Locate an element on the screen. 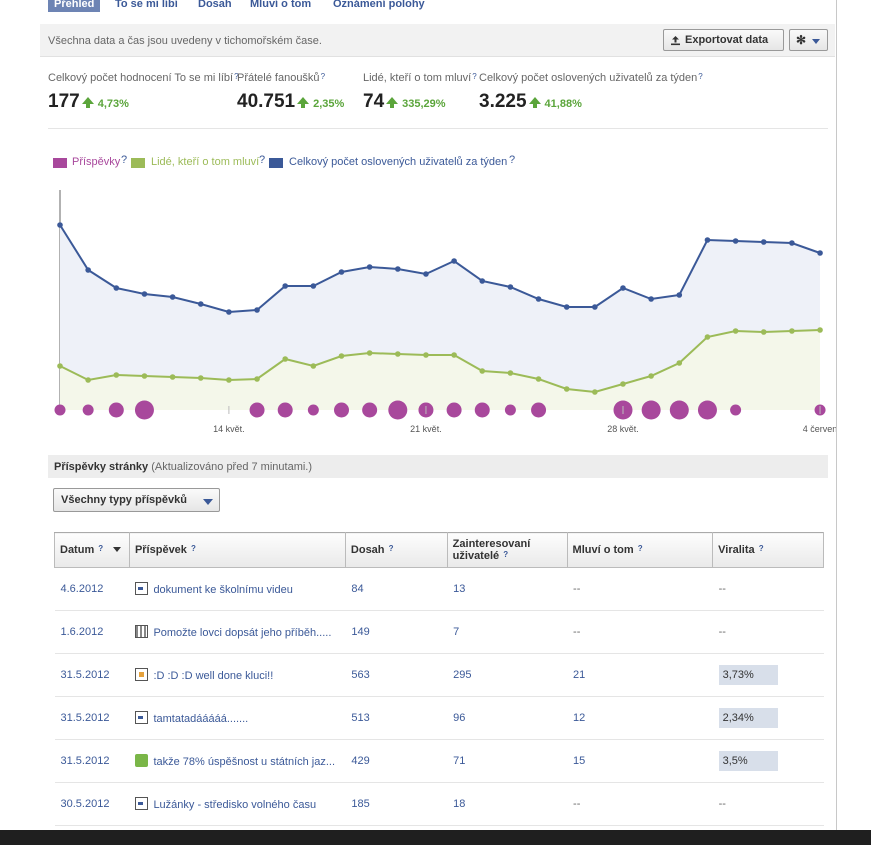 The width and height of the screenshot is (871, 845). tab-reach: Dosah is located at coordinates (215, 5).